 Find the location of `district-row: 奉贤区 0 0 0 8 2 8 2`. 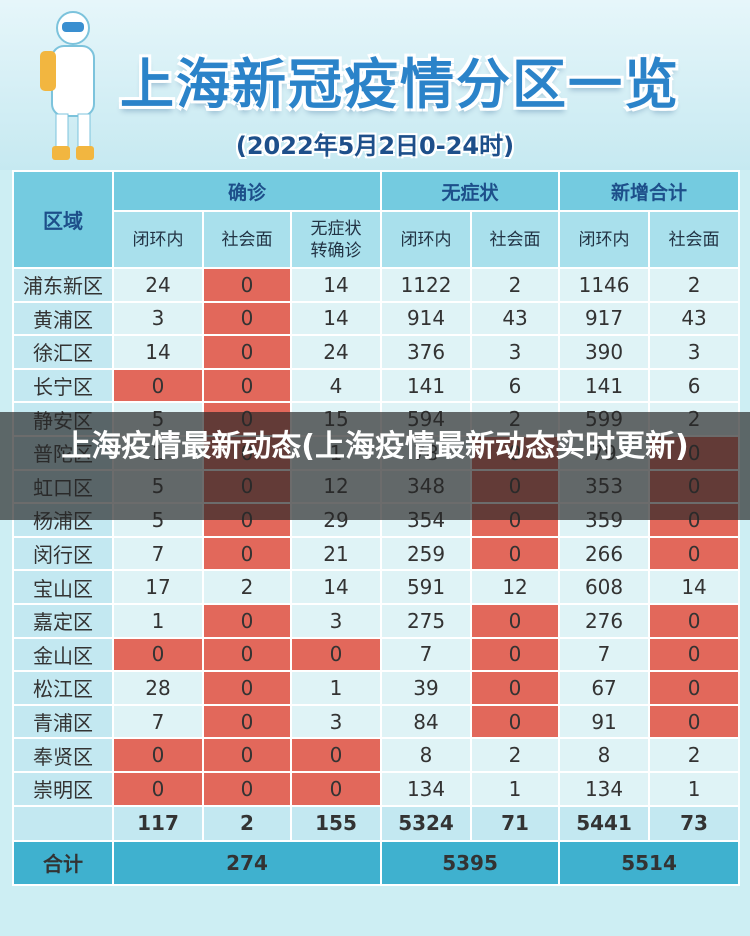

district-row: 奉贤区 0 0 0 8 2 8 2 is located at coordinates (376, 755).